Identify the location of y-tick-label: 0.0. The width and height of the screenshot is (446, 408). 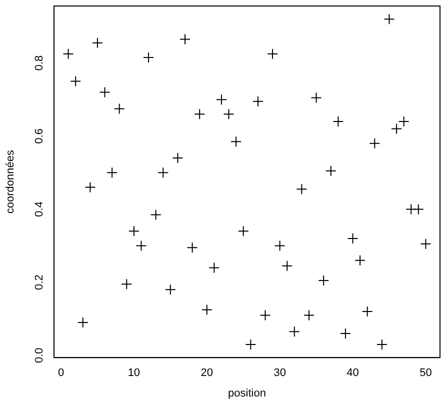
(40, 356).